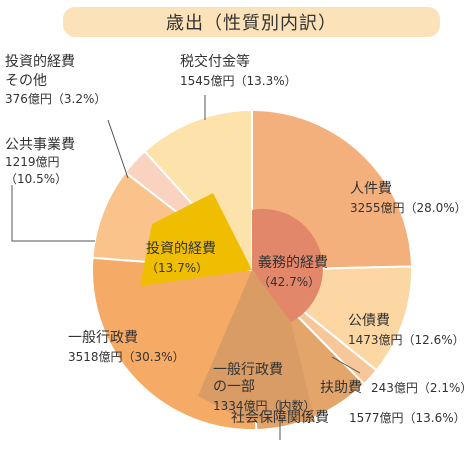 Image resolution: width=472 pixels, height=462 pixels. I want to click on label-gimu-pct: （42.7%）, so click(289, 282).